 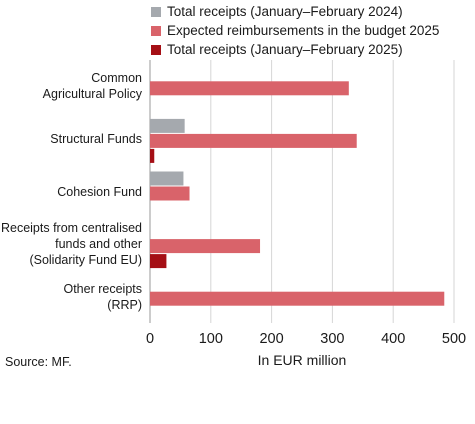 What do you see at coordinates (285, 49) in the screenshot?
I see `legend-label-2025: Total receipts (January–February 2025)` at bounding box center [285, 49].